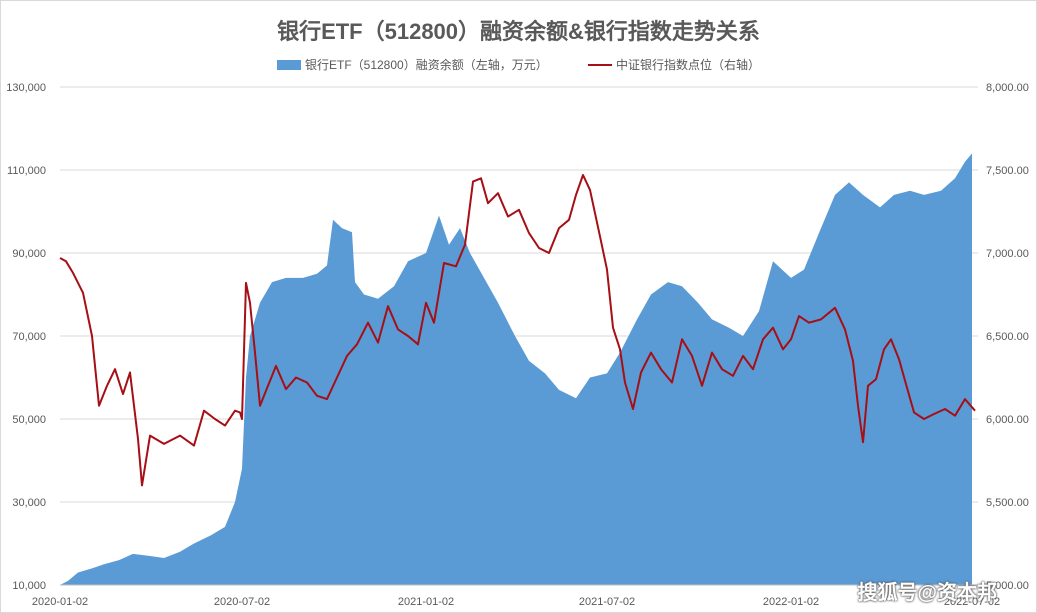 This screenshot has height=613, width=1037. Describe the element at coordinates (289, 64) in the screenshot. I see `legend-swatch-area` at that location.